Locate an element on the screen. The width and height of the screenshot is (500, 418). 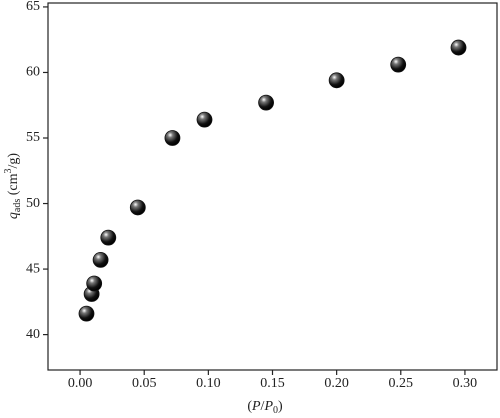
y-label-part: /g) is located at coordinates (13, 161).